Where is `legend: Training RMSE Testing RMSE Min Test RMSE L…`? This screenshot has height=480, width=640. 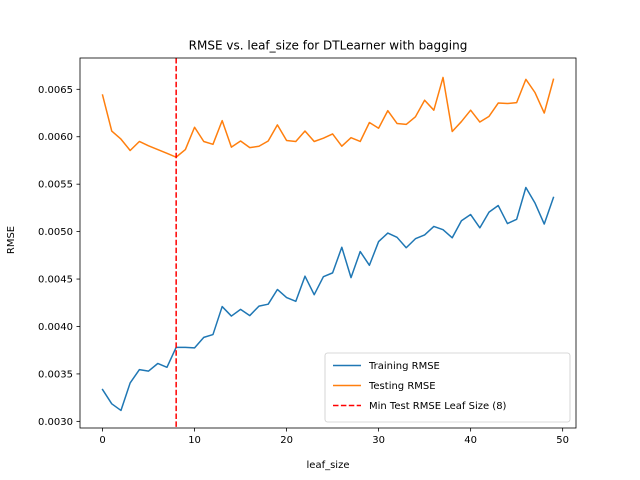
legend: Training RMSE Testing RMSE Min Test RMSE L… is located at coordinates (447, 387).